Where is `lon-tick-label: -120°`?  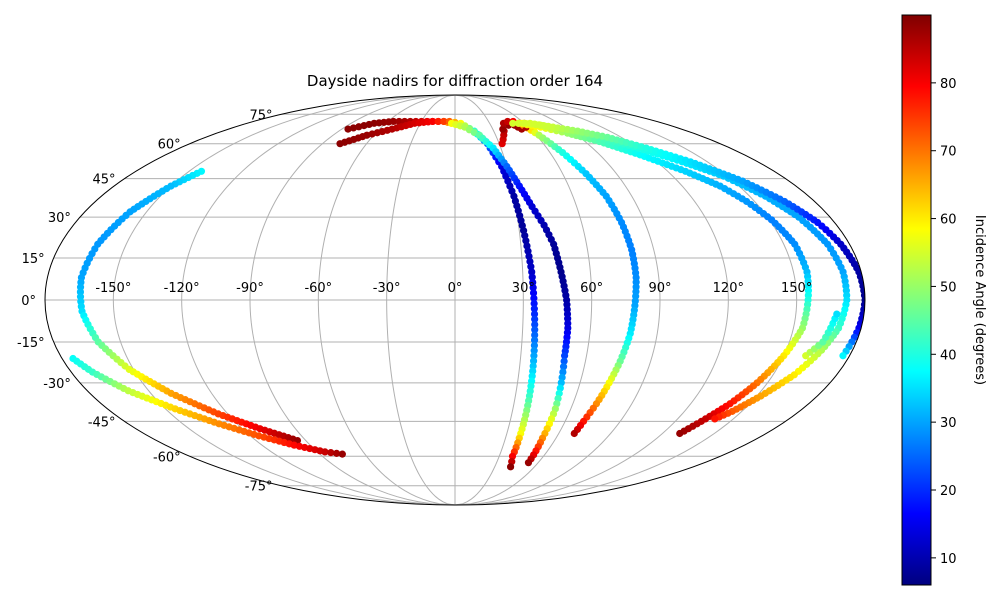 lon-tick-label: -120° is located at coordinates (182, 288).